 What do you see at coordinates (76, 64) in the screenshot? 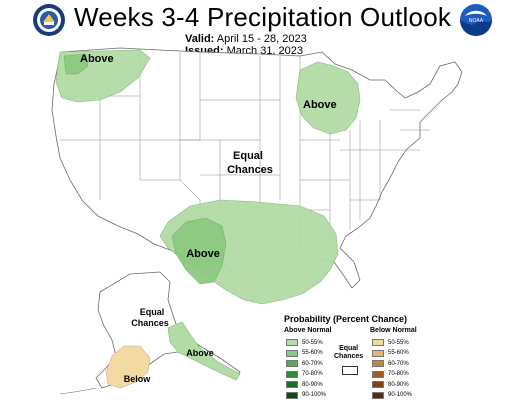
I see `pacific-nw-above-core` at bounding box center [76, 64].